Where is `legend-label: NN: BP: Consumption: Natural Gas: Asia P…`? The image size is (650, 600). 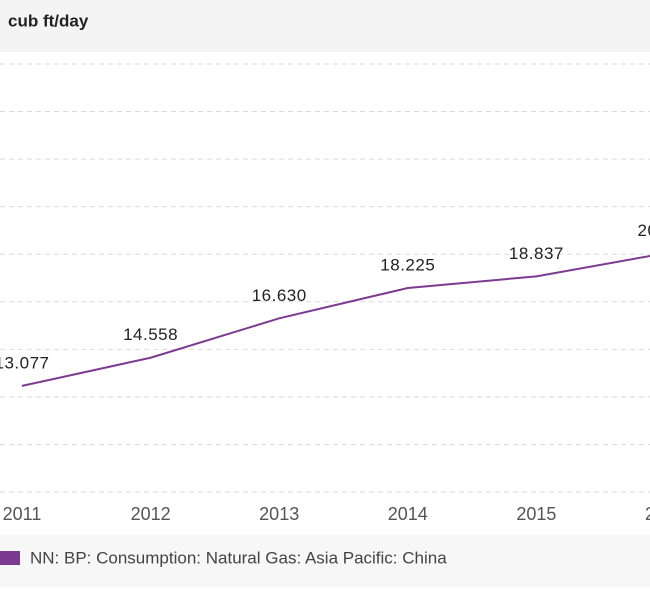
legend-label: NN: BP: Consumption: Natural Gas: Asia P… is located at coordinates (238, 557).